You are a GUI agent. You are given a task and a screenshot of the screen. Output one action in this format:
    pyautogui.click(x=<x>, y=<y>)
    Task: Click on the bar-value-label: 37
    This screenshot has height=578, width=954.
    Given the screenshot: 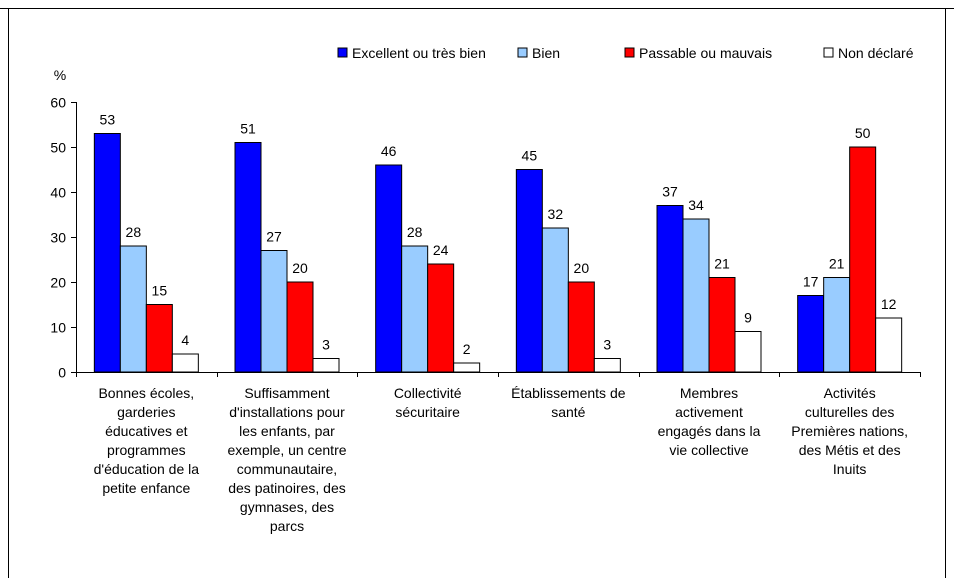 What is the action you would take?
    pyautogui.click(x=670, y=192)
    